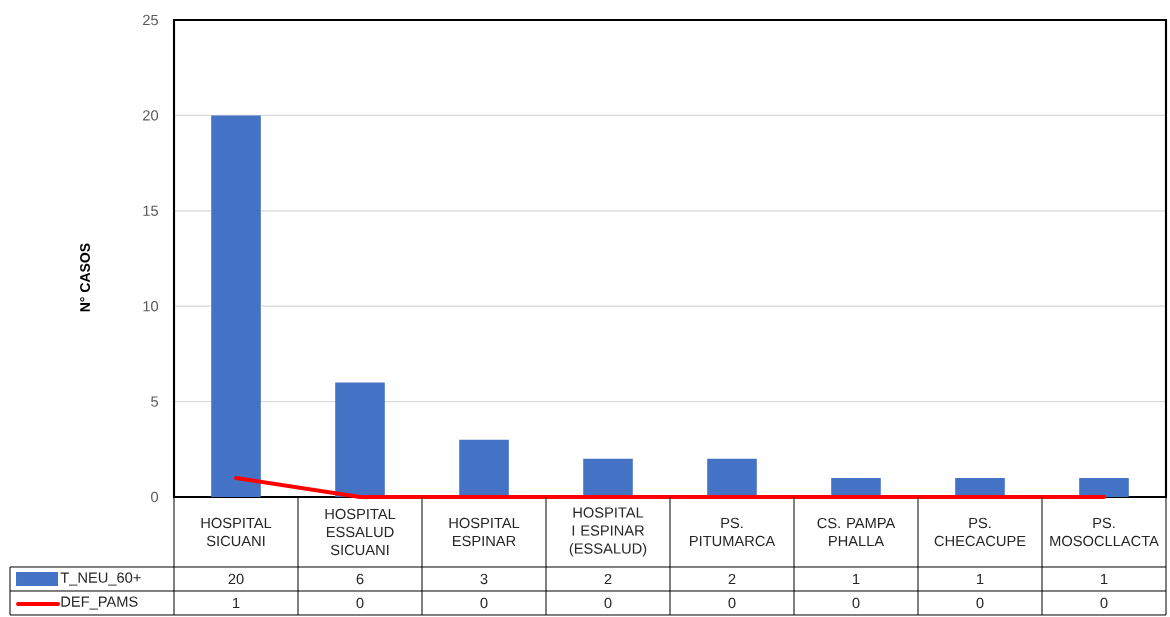 The width and height of the screenshot is (1170, 617). What do you see at coordinates (151, 115) in the screenshot?
I see `y-tick-label: 20` at bounding box center [151, 115].